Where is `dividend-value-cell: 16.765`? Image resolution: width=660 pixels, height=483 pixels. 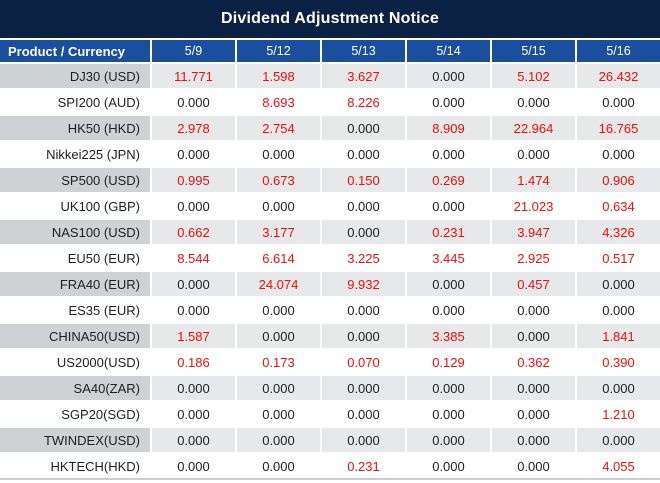 dividend-value-cell: 16.765 is located at coordinates (618, 128).